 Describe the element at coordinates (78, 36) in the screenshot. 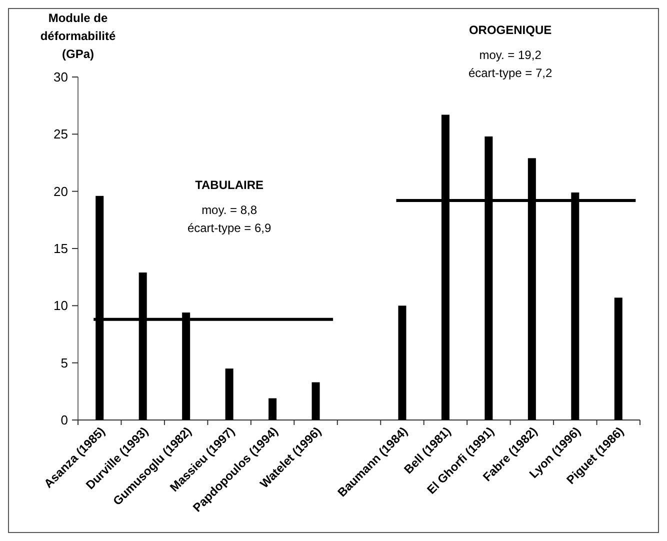

I see `y-axis-title: Module de déformabilité (GPa)` at that location.